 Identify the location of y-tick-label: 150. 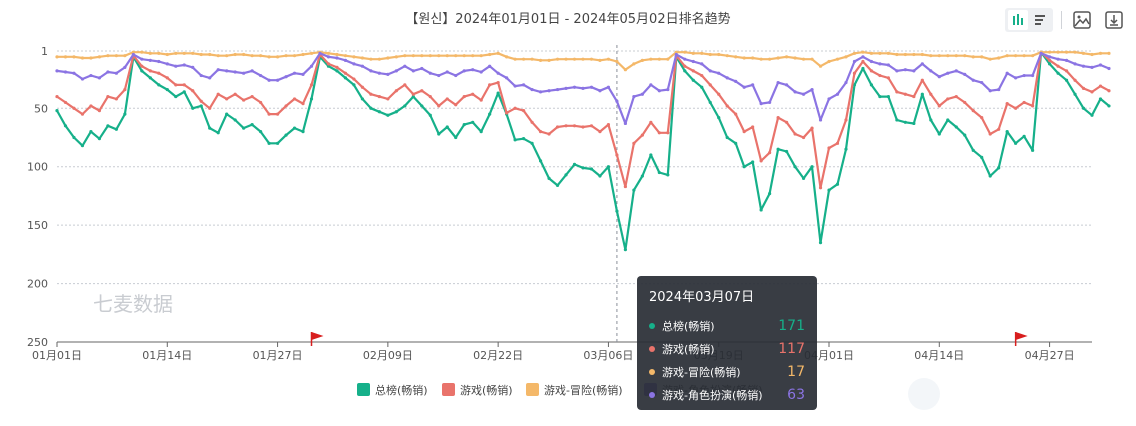
(37, 225).